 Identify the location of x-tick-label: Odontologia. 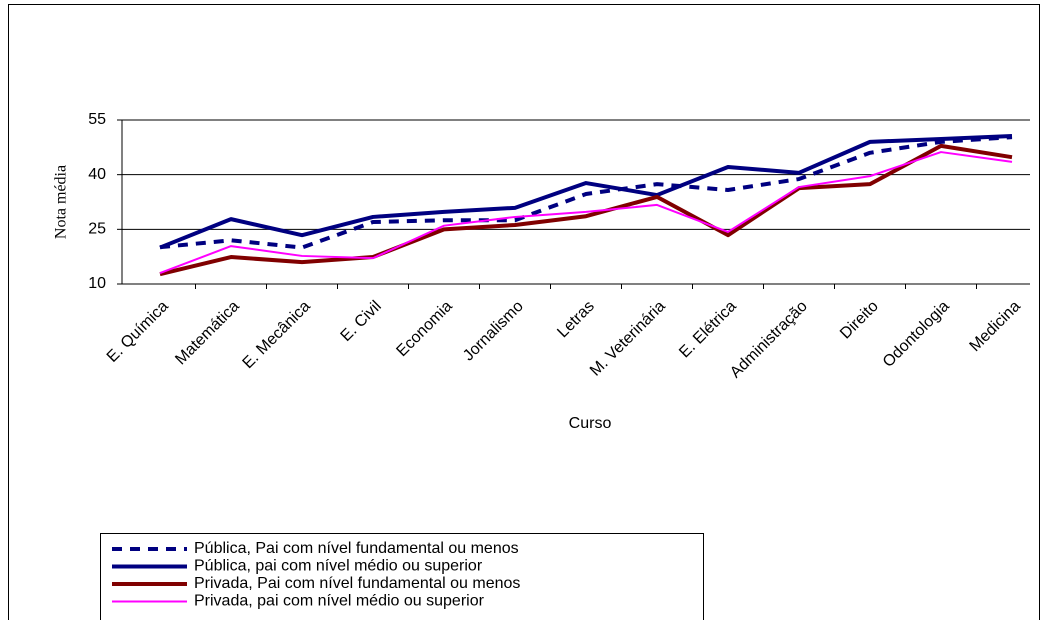
(916, 334).